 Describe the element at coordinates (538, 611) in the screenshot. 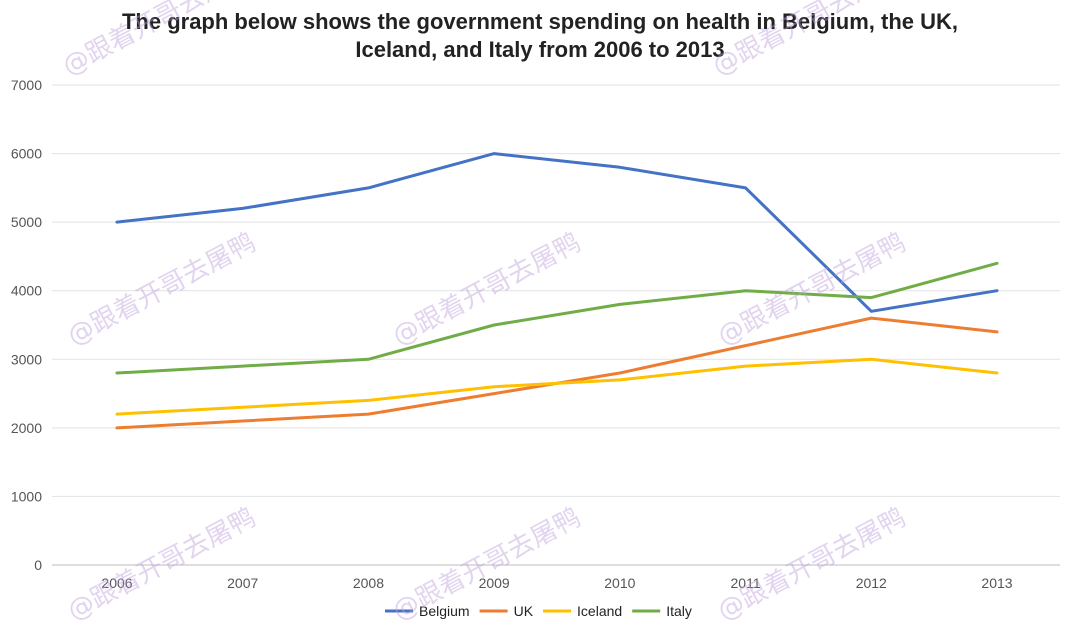

I see `legend: Belgium UK Iceland Italy` at that location.